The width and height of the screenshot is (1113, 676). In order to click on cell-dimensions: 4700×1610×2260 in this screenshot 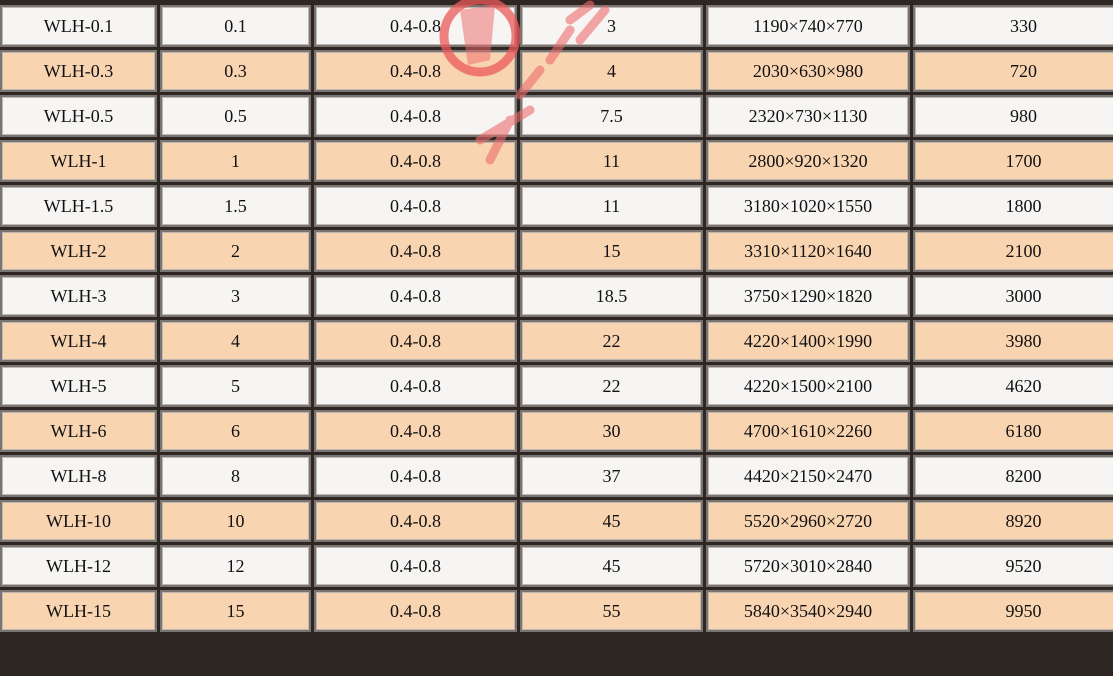, I will do `click(808, 431)`.